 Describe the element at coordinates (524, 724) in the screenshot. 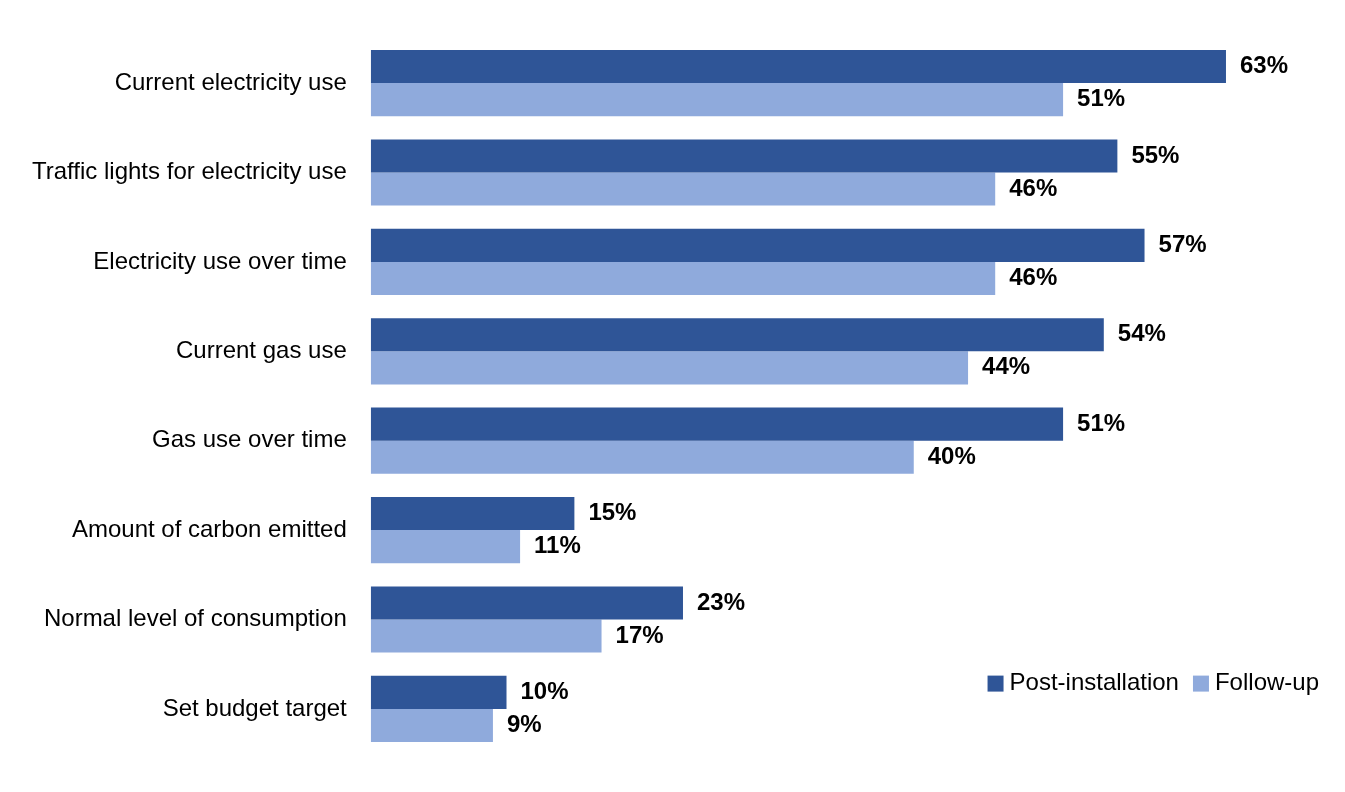

I see `data-label: 9%` at that location.